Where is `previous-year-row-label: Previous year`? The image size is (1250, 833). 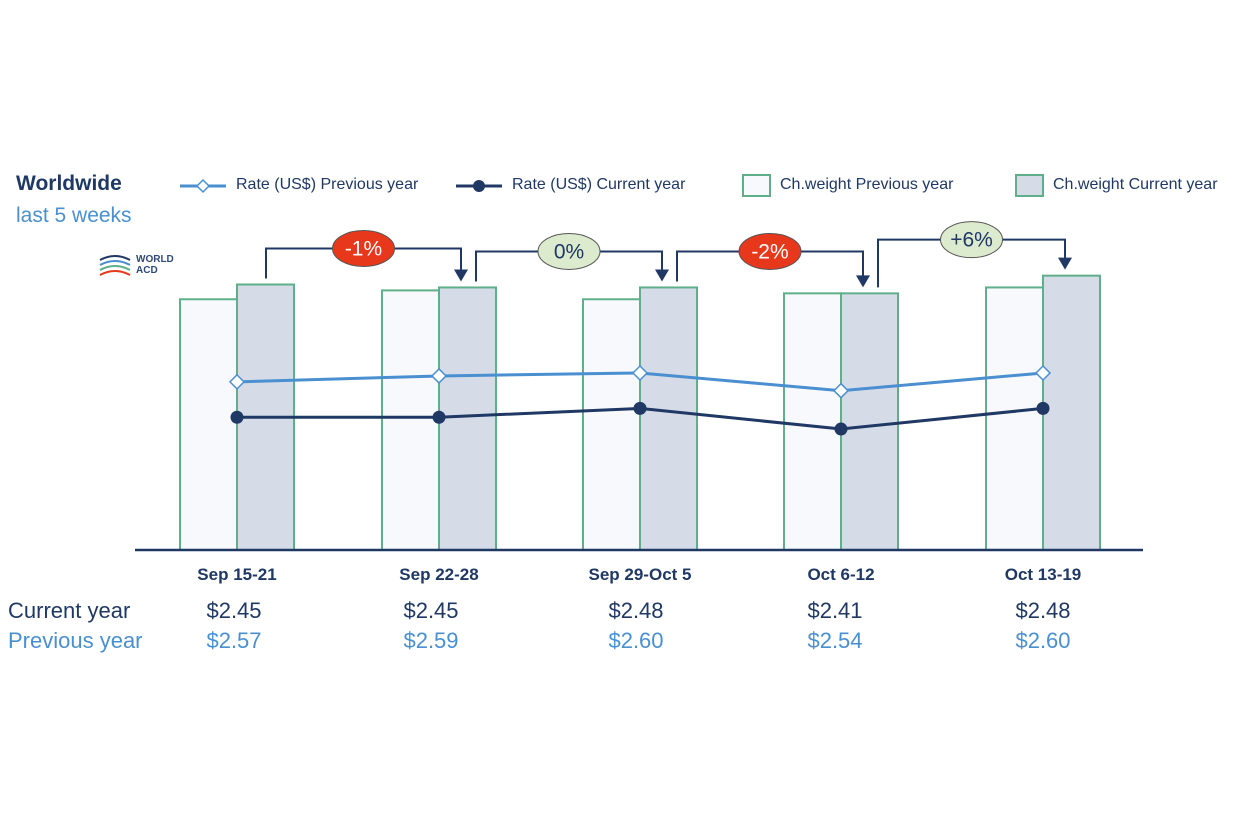 previous-year-row-label: Previous year is located at coordinates (75, 640).